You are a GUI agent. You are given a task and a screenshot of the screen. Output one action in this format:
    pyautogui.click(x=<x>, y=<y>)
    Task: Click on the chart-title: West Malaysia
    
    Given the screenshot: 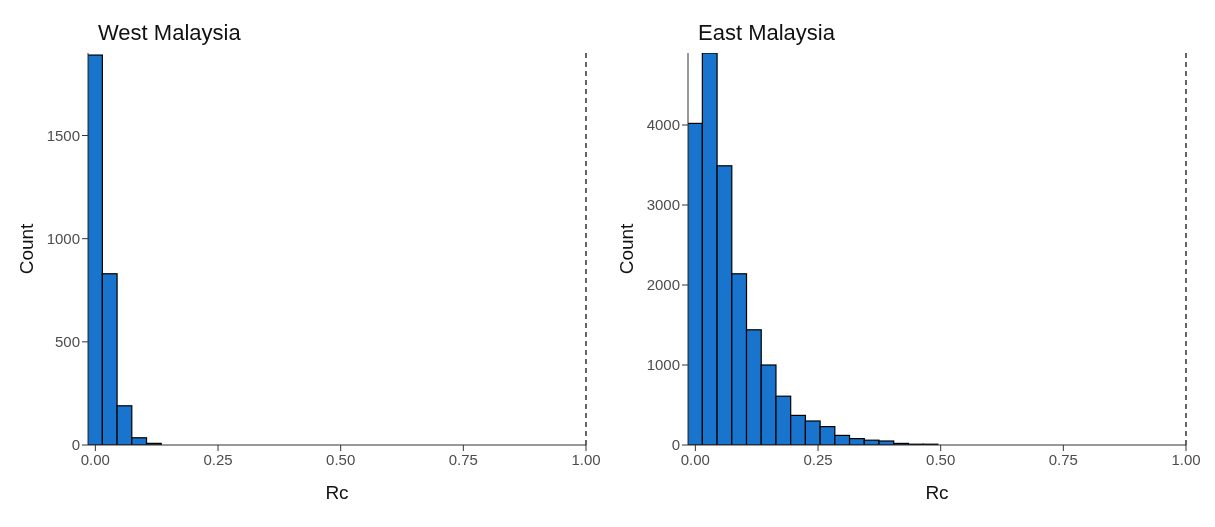 What is the action you would take?
    pyautogui.click(x=169, y=33)
    